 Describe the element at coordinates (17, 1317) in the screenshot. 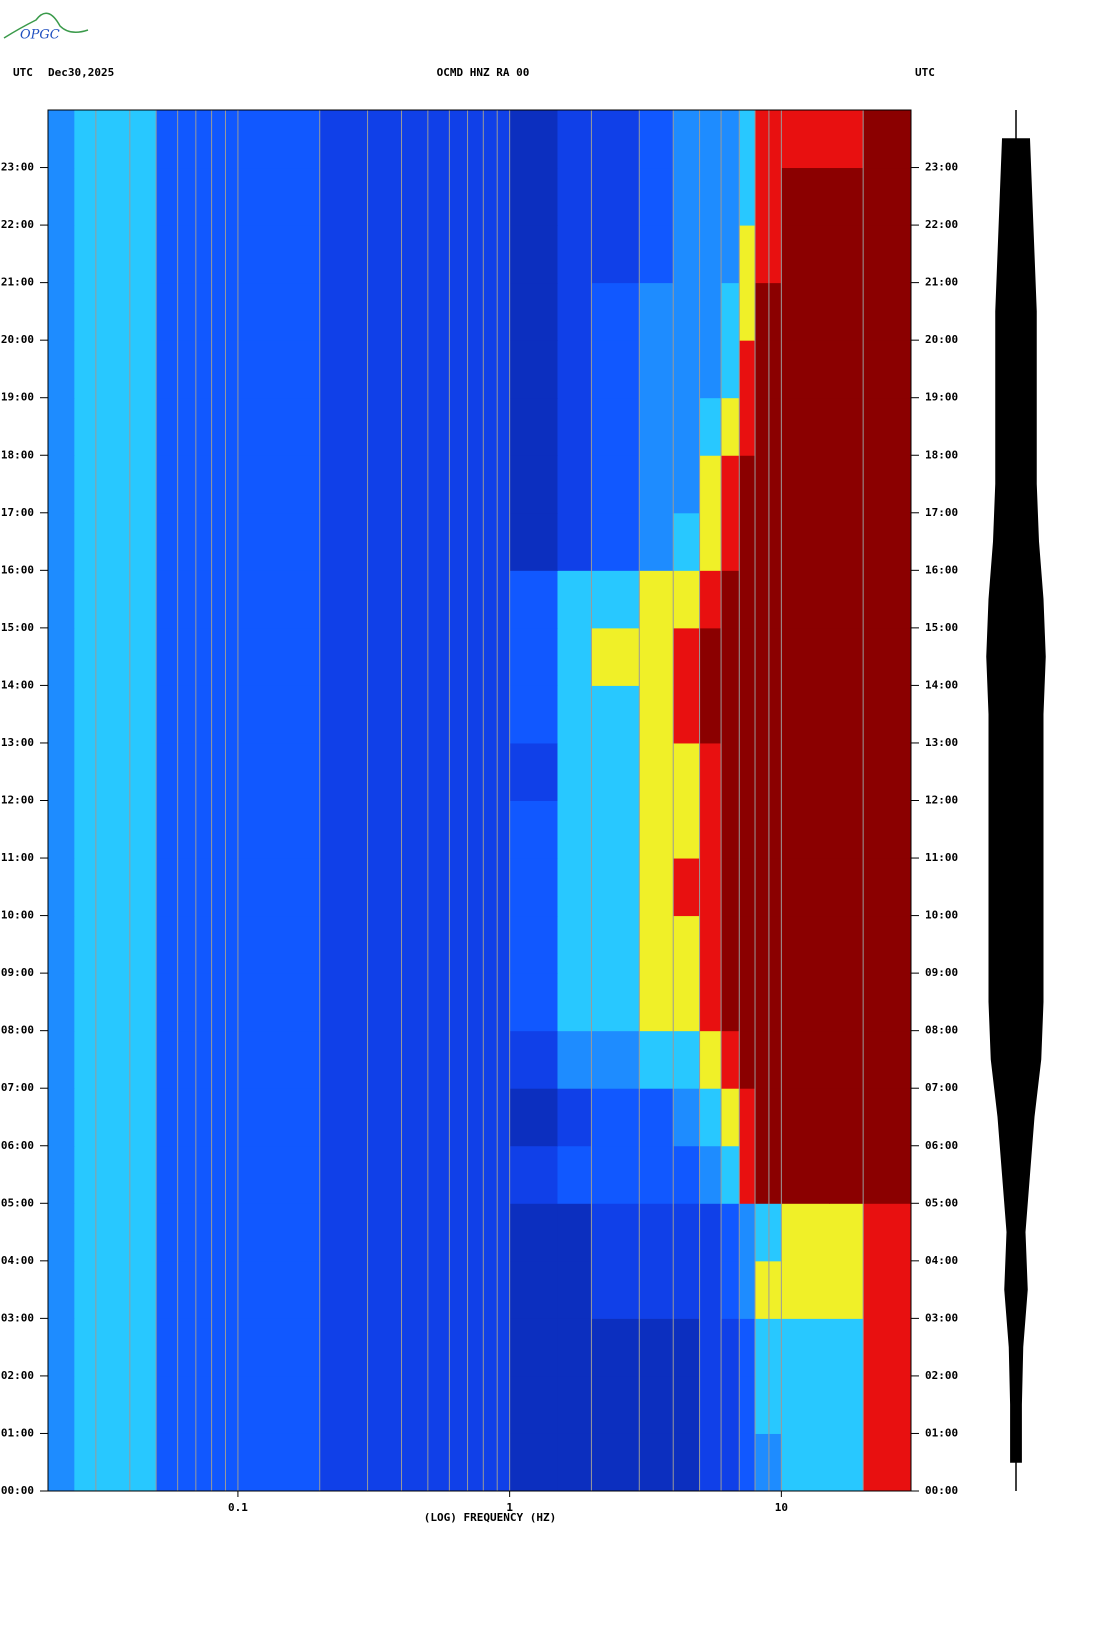

I see `y-tick-label: 03:00` at that location.